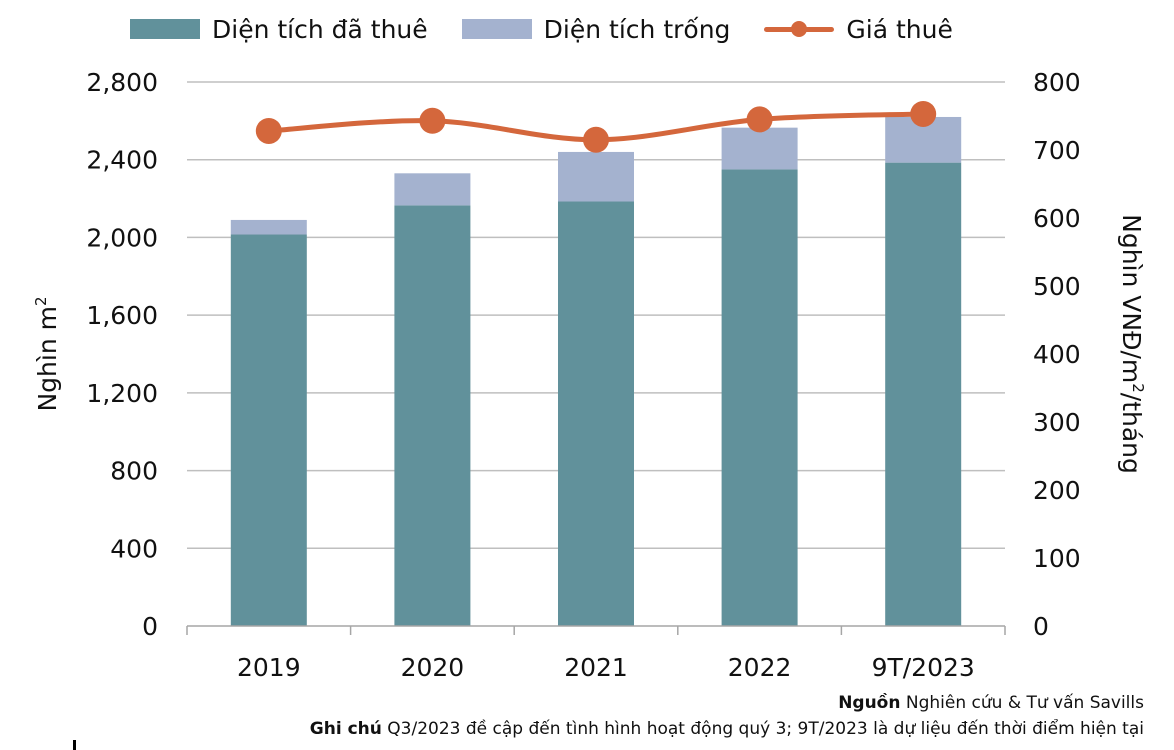 Image resolution: width=1174 pixels, height=750 pixels. What do you see at coordinates (47, 353) in the screenshot?
I see `y-left-axis-label: Nghìn m2` at bounding box center [47, 353].